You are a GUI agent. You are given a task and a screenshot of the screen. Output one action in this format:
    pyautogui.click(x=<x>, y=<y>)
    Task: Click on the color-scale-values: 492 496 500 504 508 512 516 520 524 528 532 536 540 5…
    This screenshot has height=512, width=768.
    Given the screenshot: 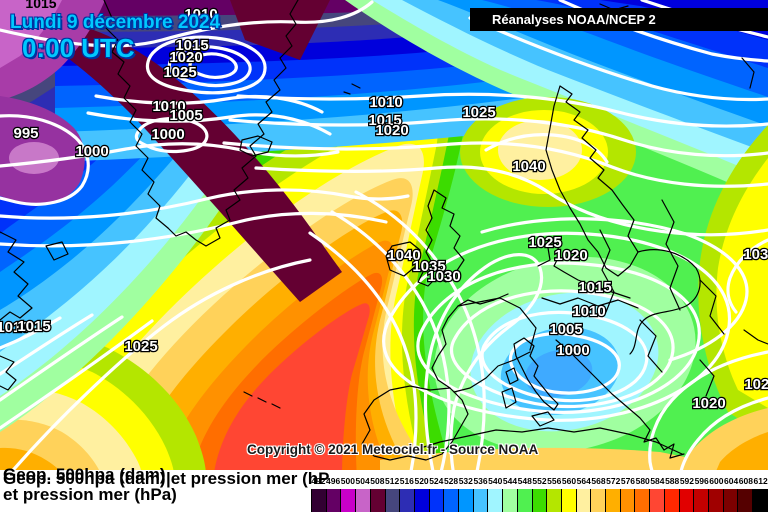 What is the action you would take?
    pyautogui.click(x=539, y=481)
    